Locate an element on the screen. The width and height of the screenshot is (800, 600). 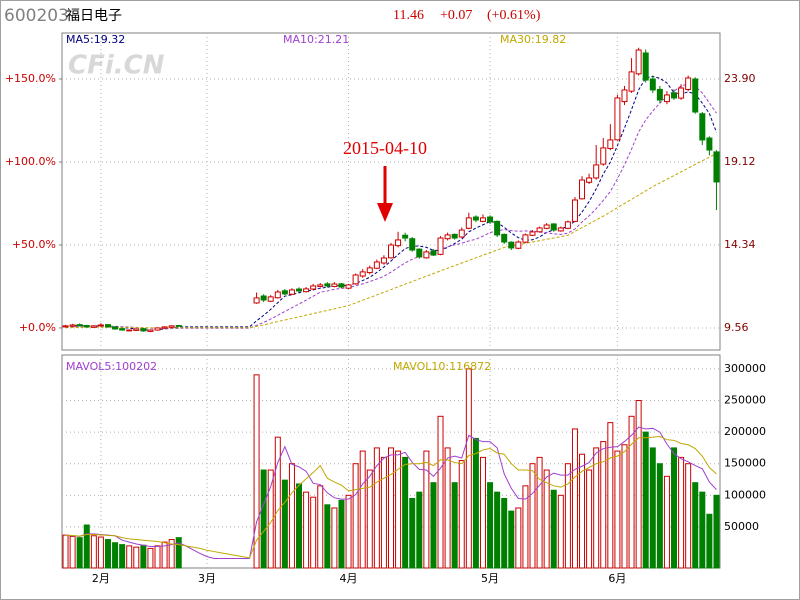
change: +0.07 is located at coordinates (456, 15).